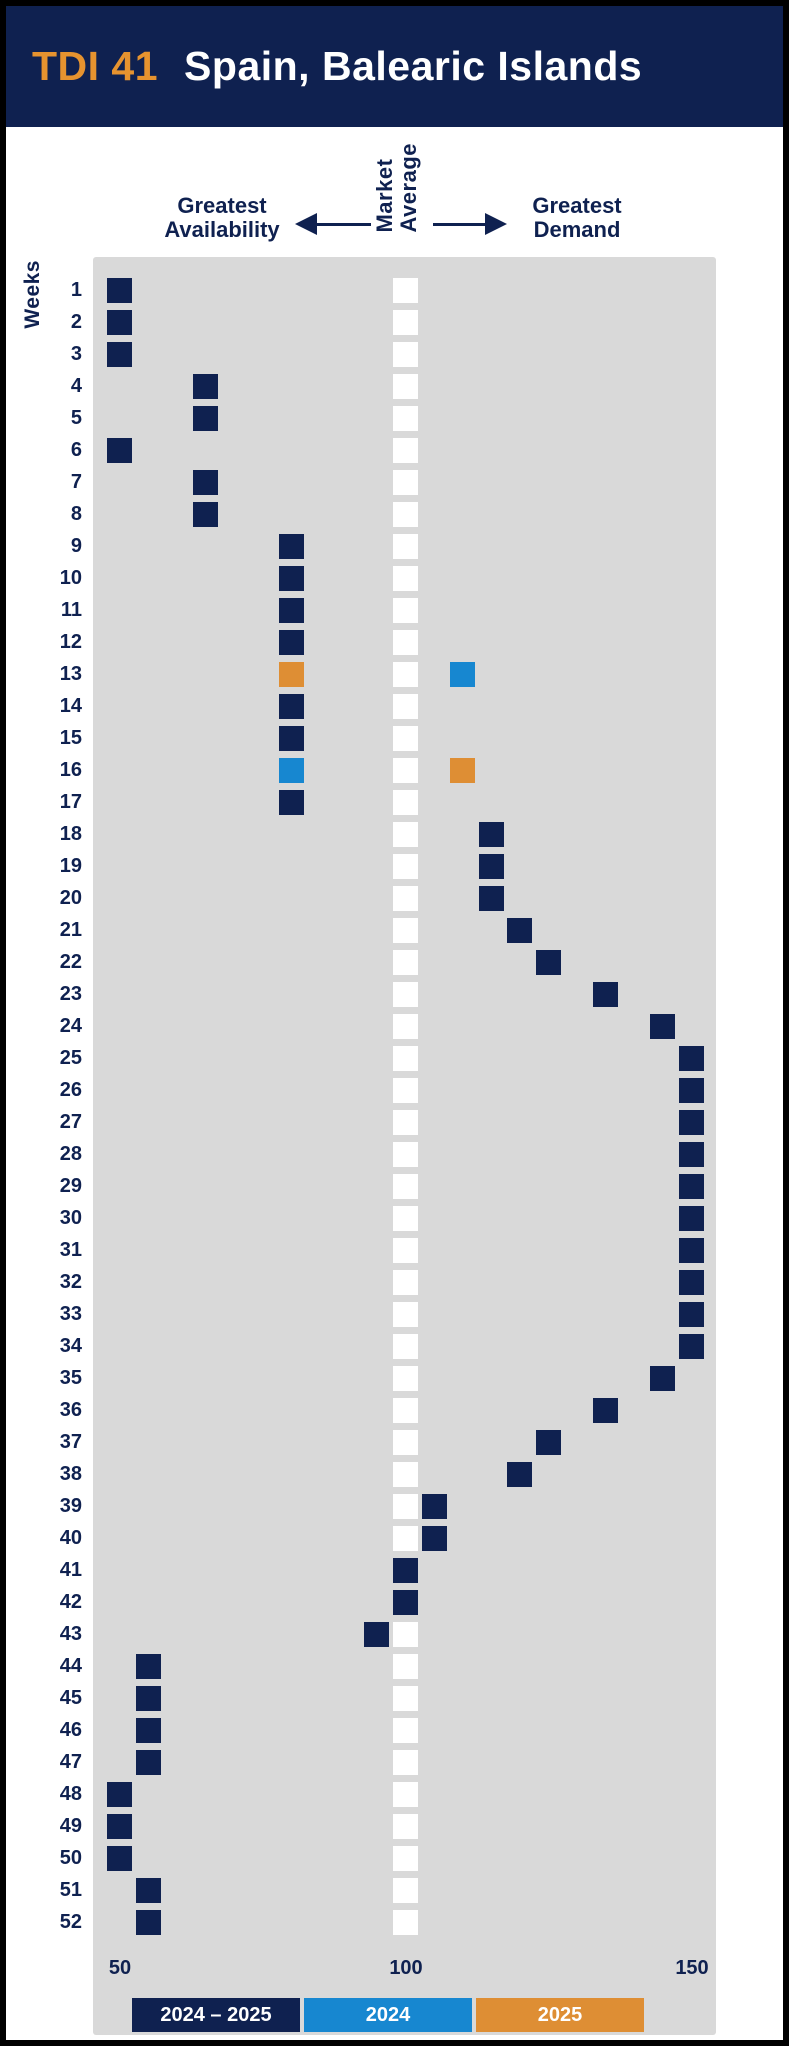 The height and width of the screenshot is (2046, 789). What do you see at coordinates (70, 1602) in the screenshot?
I see `week-number-label: 42` at bounding box center [70, 1602].